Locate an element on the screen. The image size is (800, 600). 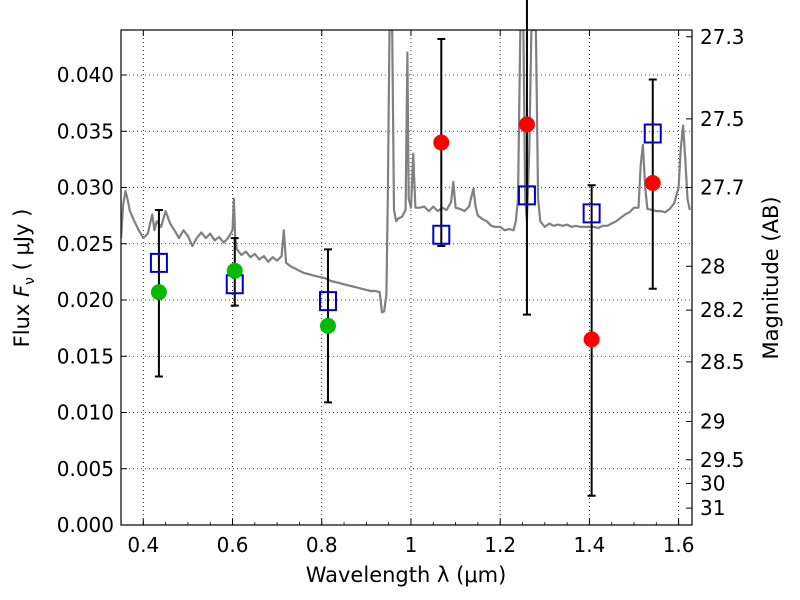
y2-tick-label: 27.5 is located at coordinates (722, 119).